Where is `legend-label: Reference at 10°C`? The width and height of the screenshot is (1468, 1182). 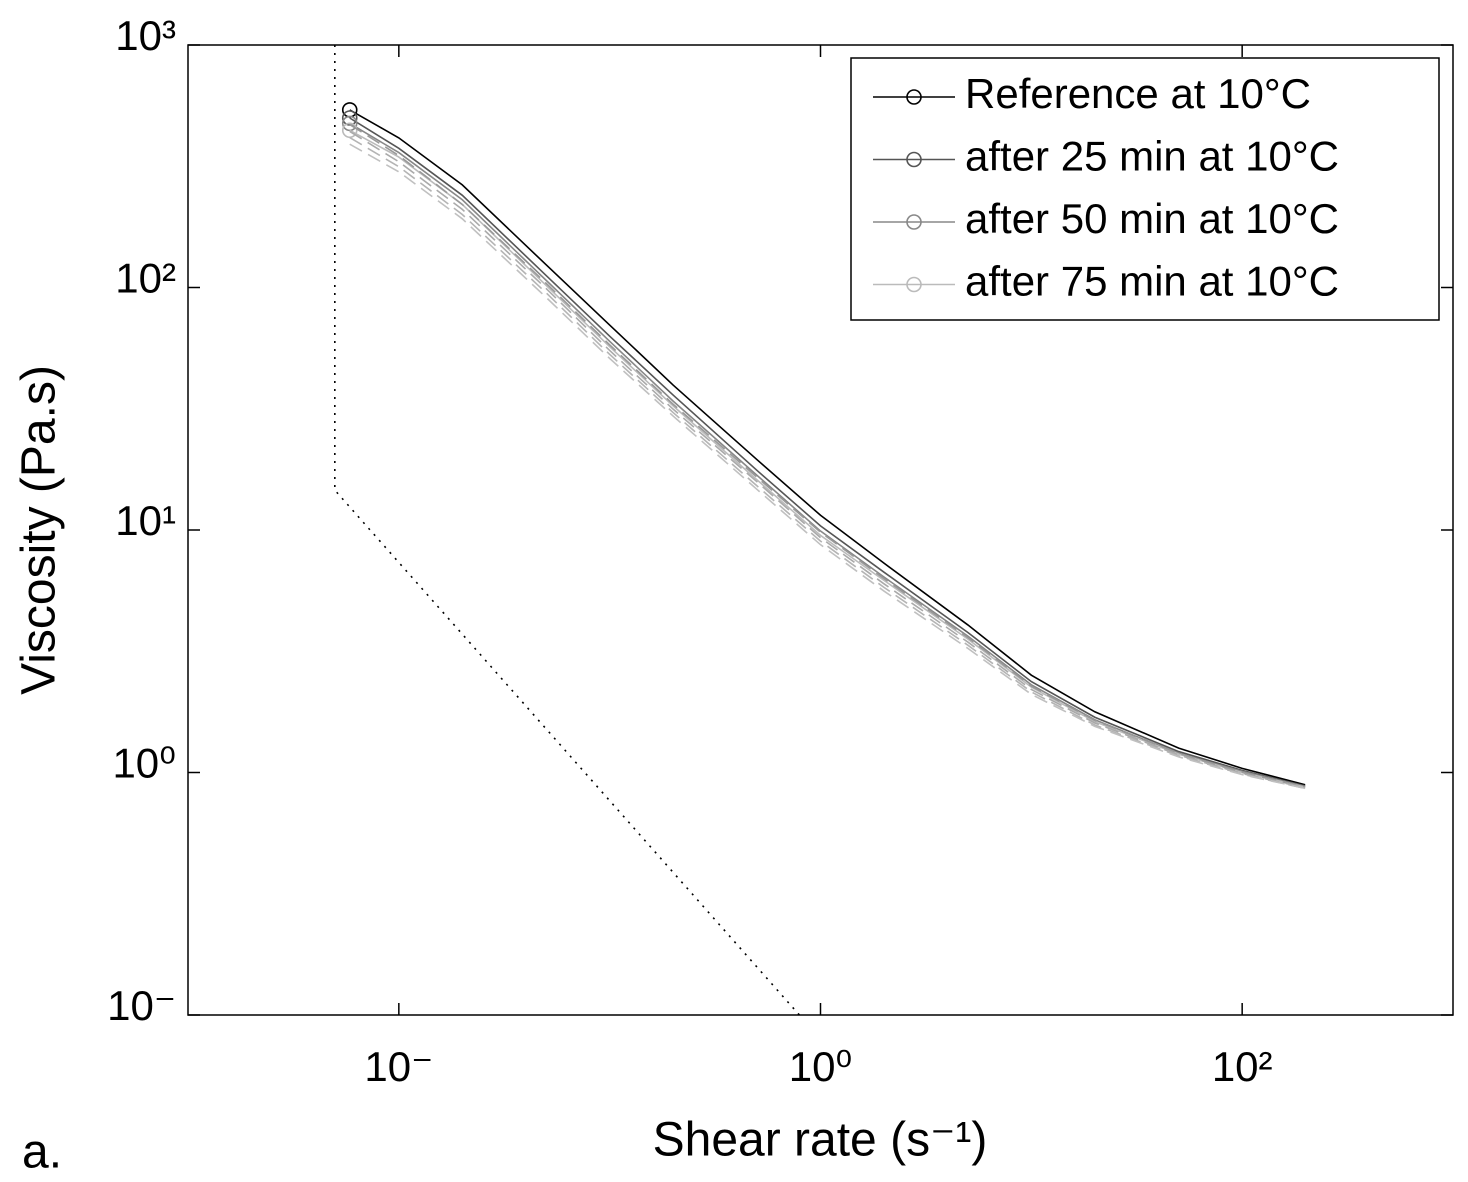 legend-label: Reference at 10°C is located at coordinates (1138, 93).